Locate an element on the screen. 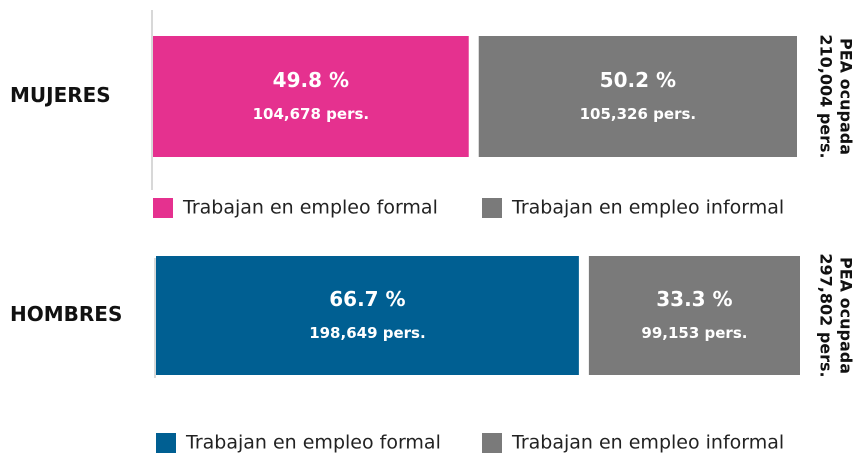 This screenshot has width=864, height=458. value-label: 66.7 % is located at coordinates (367, 299).